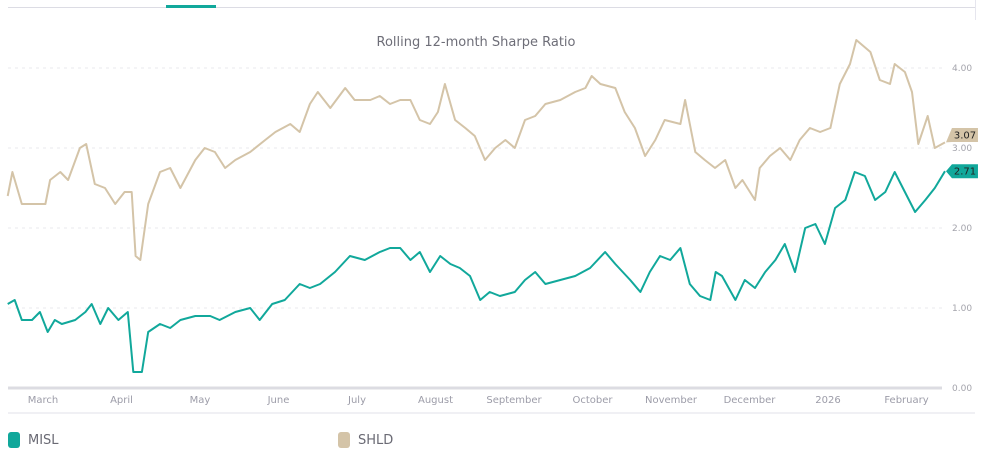 The height and width of the screenshot is (468, 996). Describe the element at coordinates (14, 440) in the screenshot. I see `misl-swatch` at that location.